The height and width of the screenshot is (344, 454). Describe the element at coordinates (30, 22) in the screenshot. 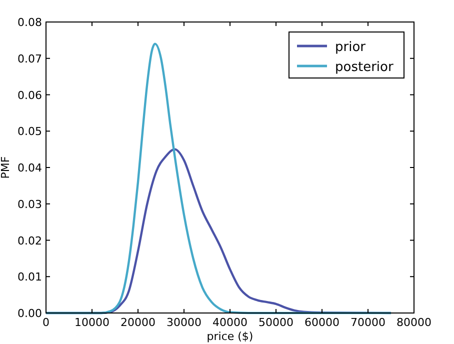

I see `y-tick-label: 0.08` at that location.